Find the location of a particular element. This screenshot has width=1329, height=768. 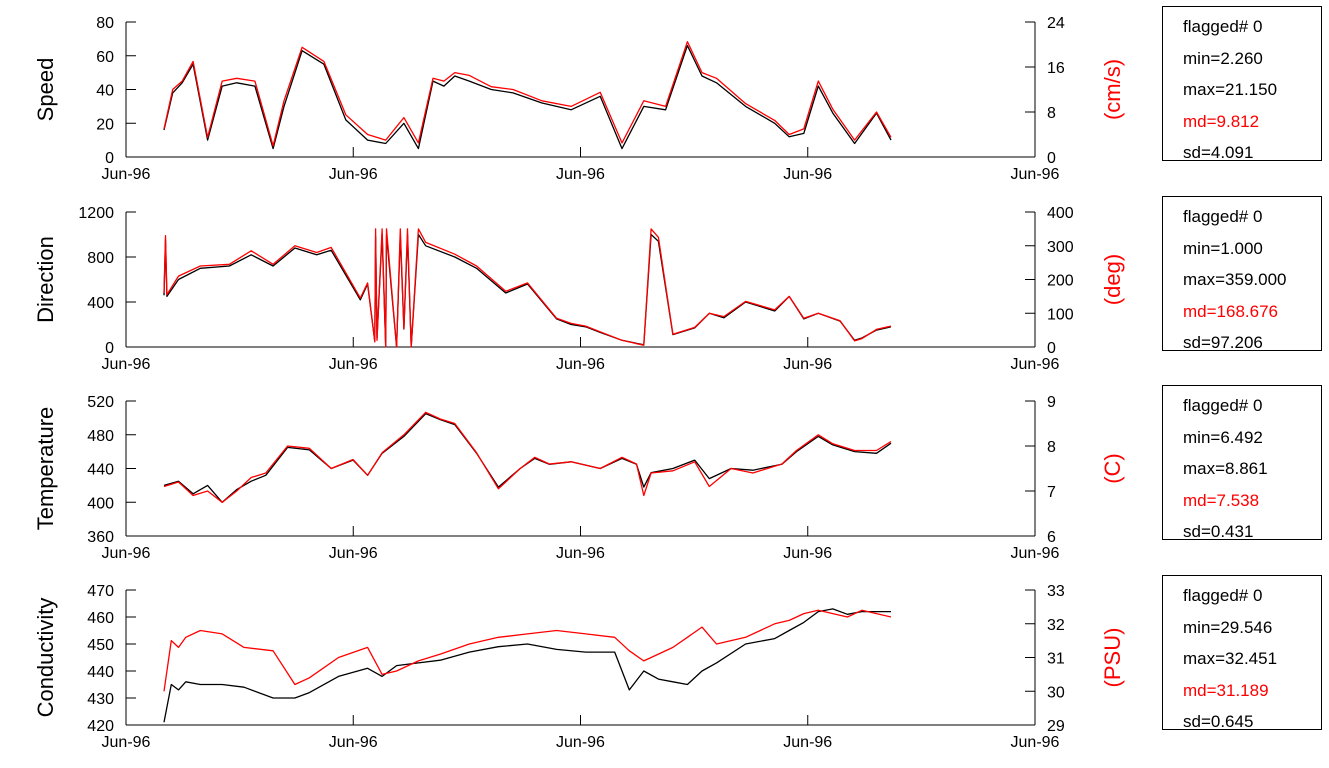

right-tick-label: 400 is located at coordinates (1060, 213).